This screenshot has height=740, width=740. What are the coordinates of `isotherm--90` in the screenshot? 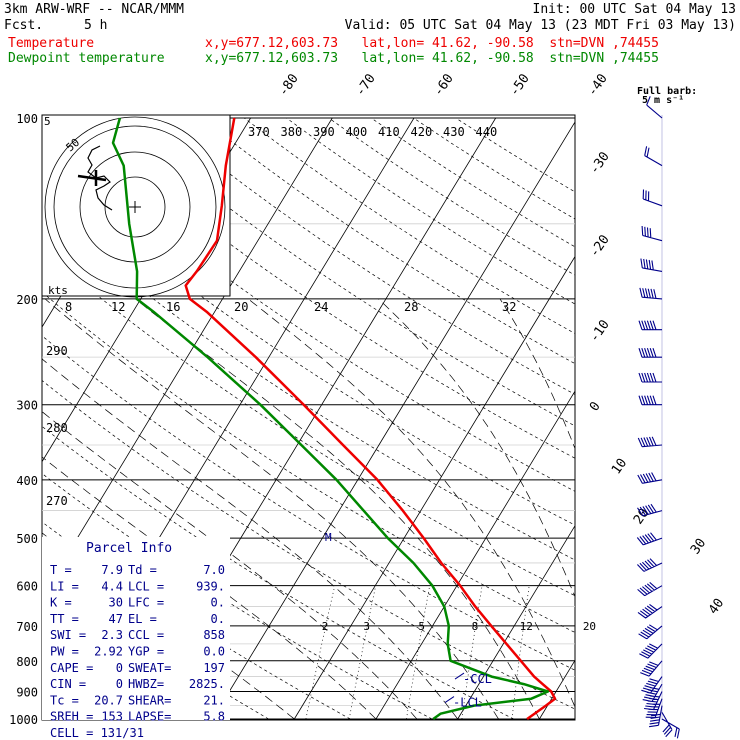 It's located at (3, 418).